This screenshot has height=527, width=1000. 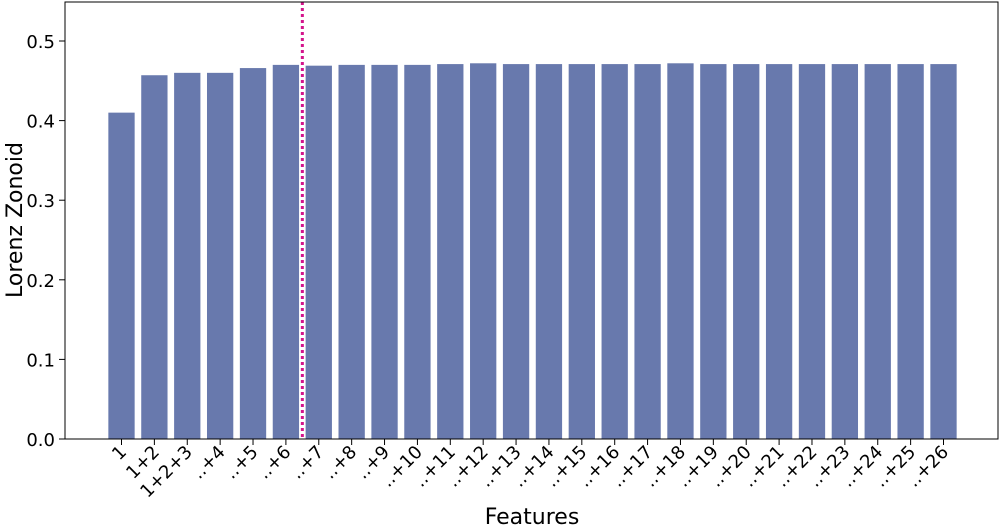 What do you see at coordinates (15, 220) in the screenshot?
I see `y-axis-label: Lorenz Zonoid` at bounding box center [15, 220].